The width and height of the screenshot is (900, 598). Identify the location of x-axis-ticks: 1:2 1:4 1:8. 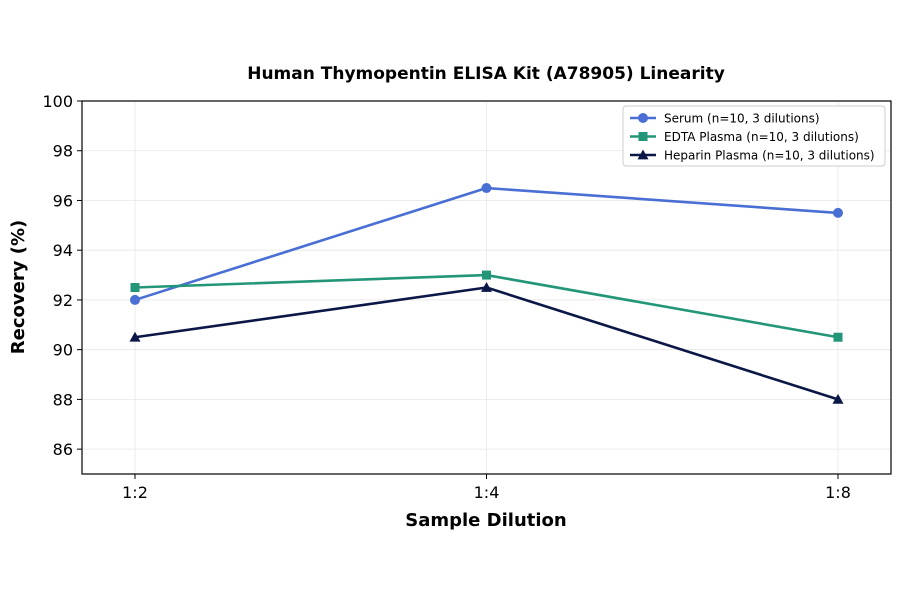
(486, 488).